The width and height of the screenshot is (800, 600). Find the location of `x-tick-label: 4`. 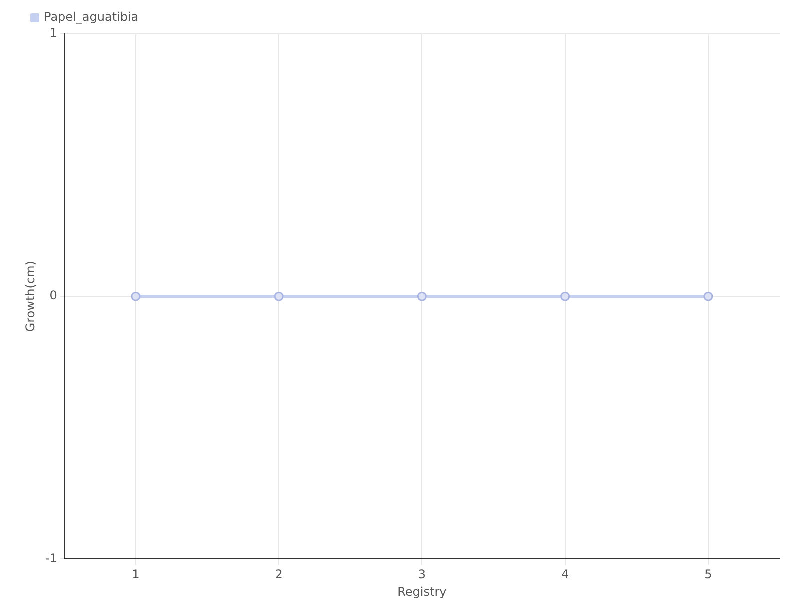

x-tick-label: 4 is located at coordinates (565, 575).